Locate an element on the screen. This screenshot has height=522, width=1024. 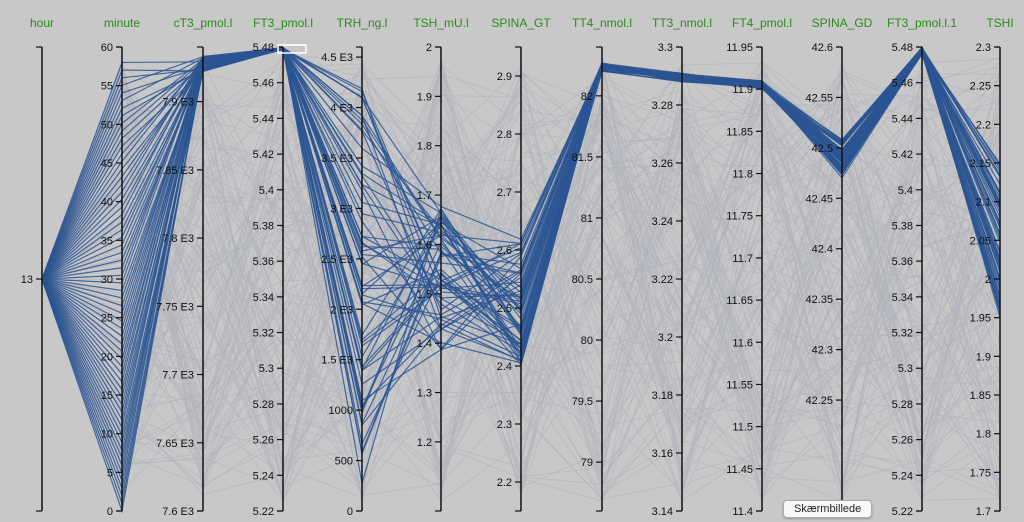
tick-label: 80 is located at coordinates (587, 341).